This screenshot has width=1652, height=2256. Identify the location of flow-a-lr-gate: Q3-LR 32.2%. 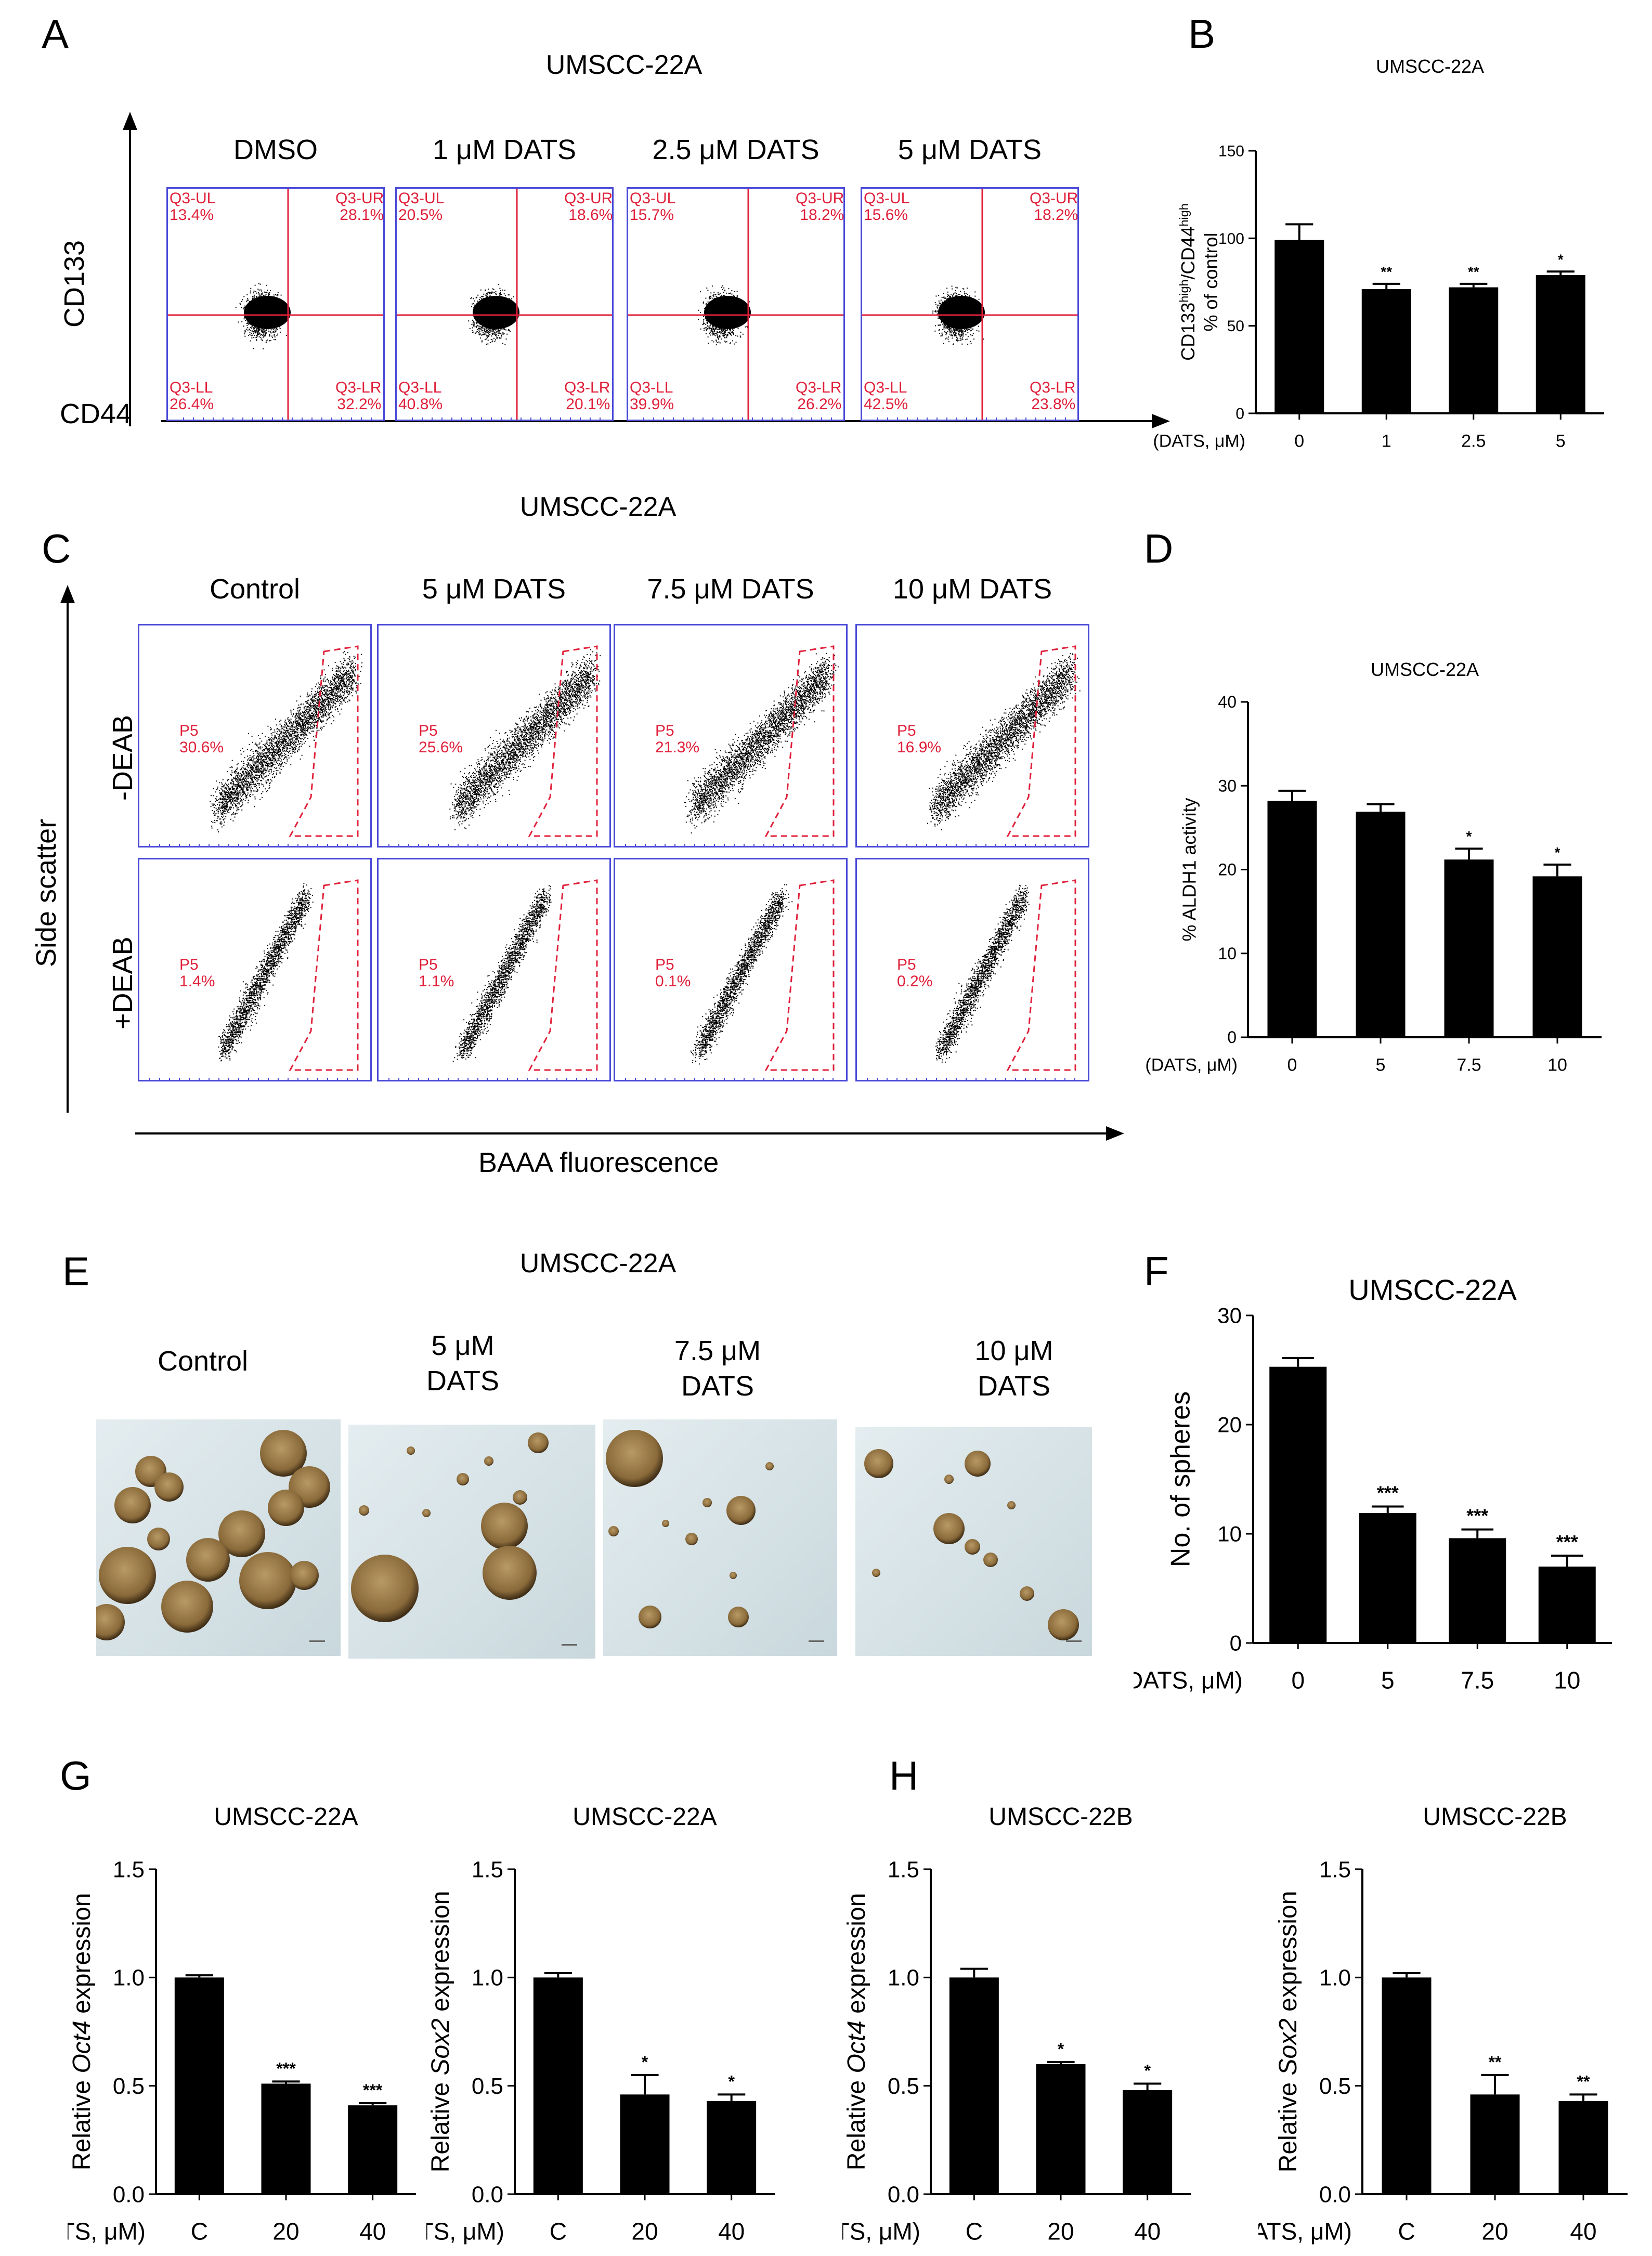
(358, 396).